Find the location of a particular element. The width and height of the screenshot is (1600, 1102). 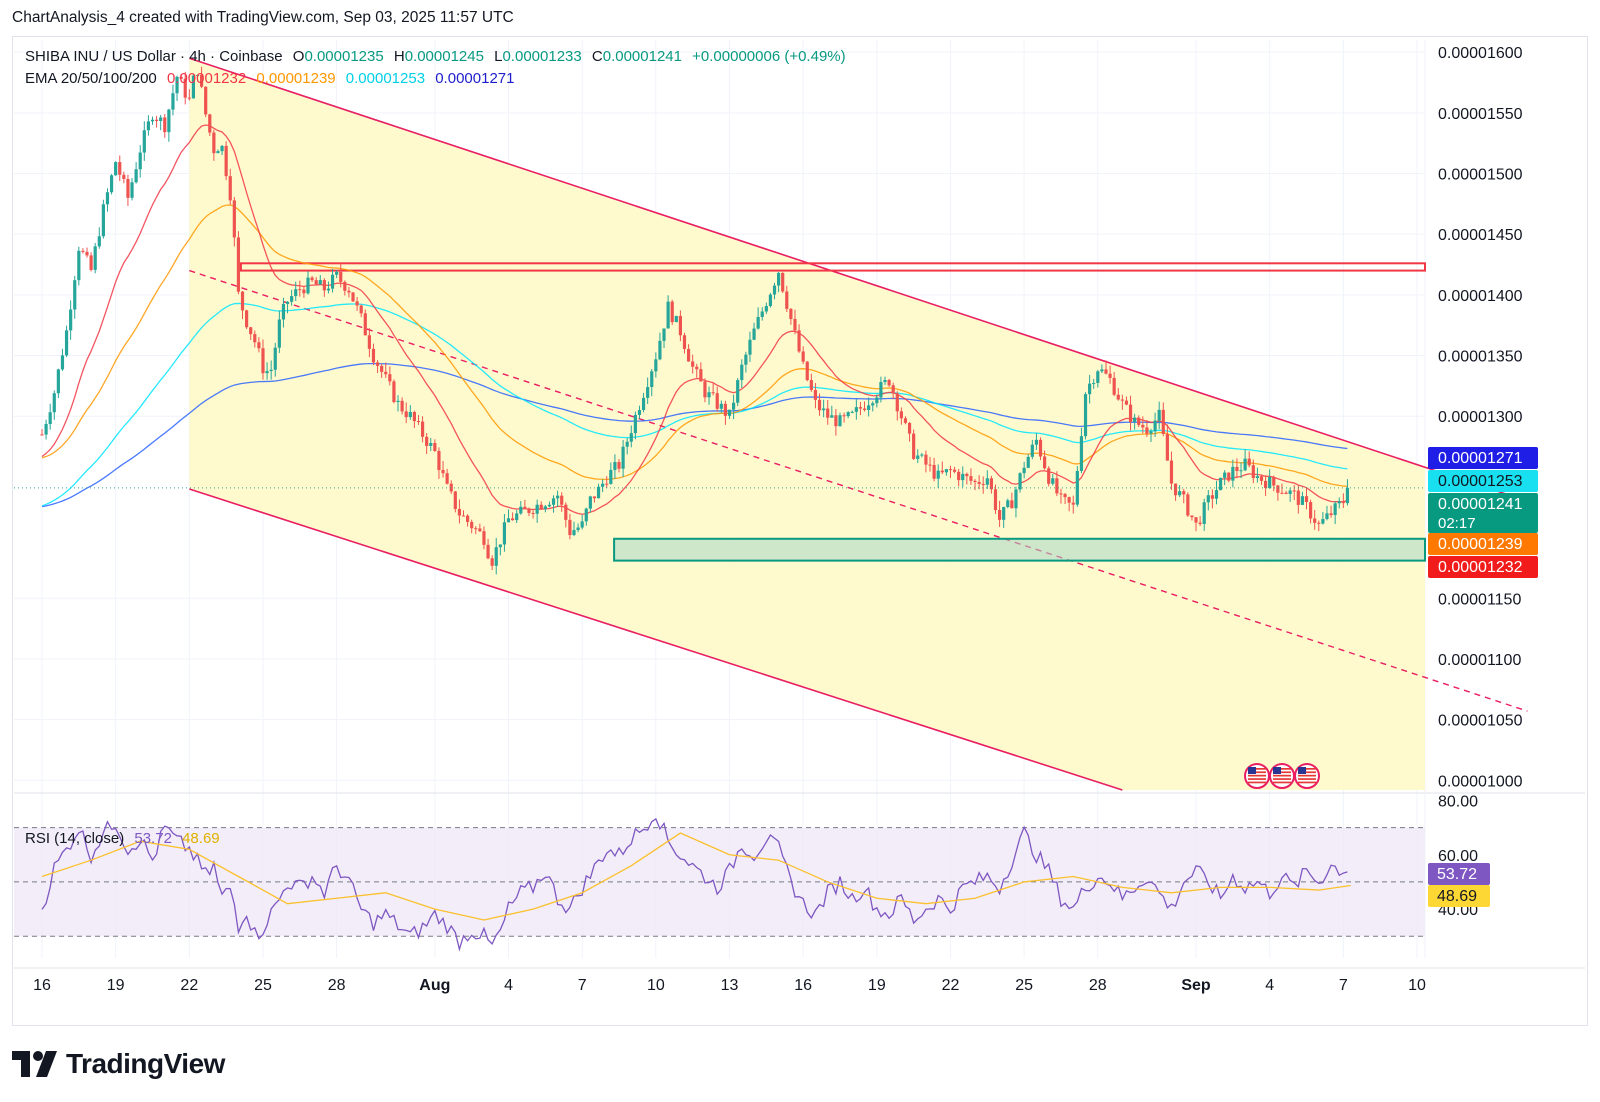

price-tick-label: 0.00001100 is located at coordinates (1479, 660).